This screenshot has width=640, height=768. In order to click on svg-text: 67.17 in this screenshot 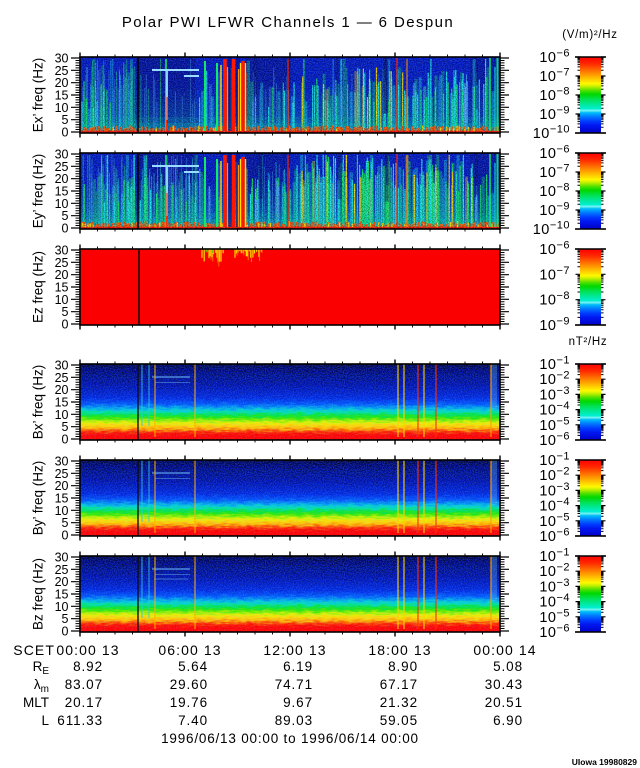, I will do `click(399, 684)`.